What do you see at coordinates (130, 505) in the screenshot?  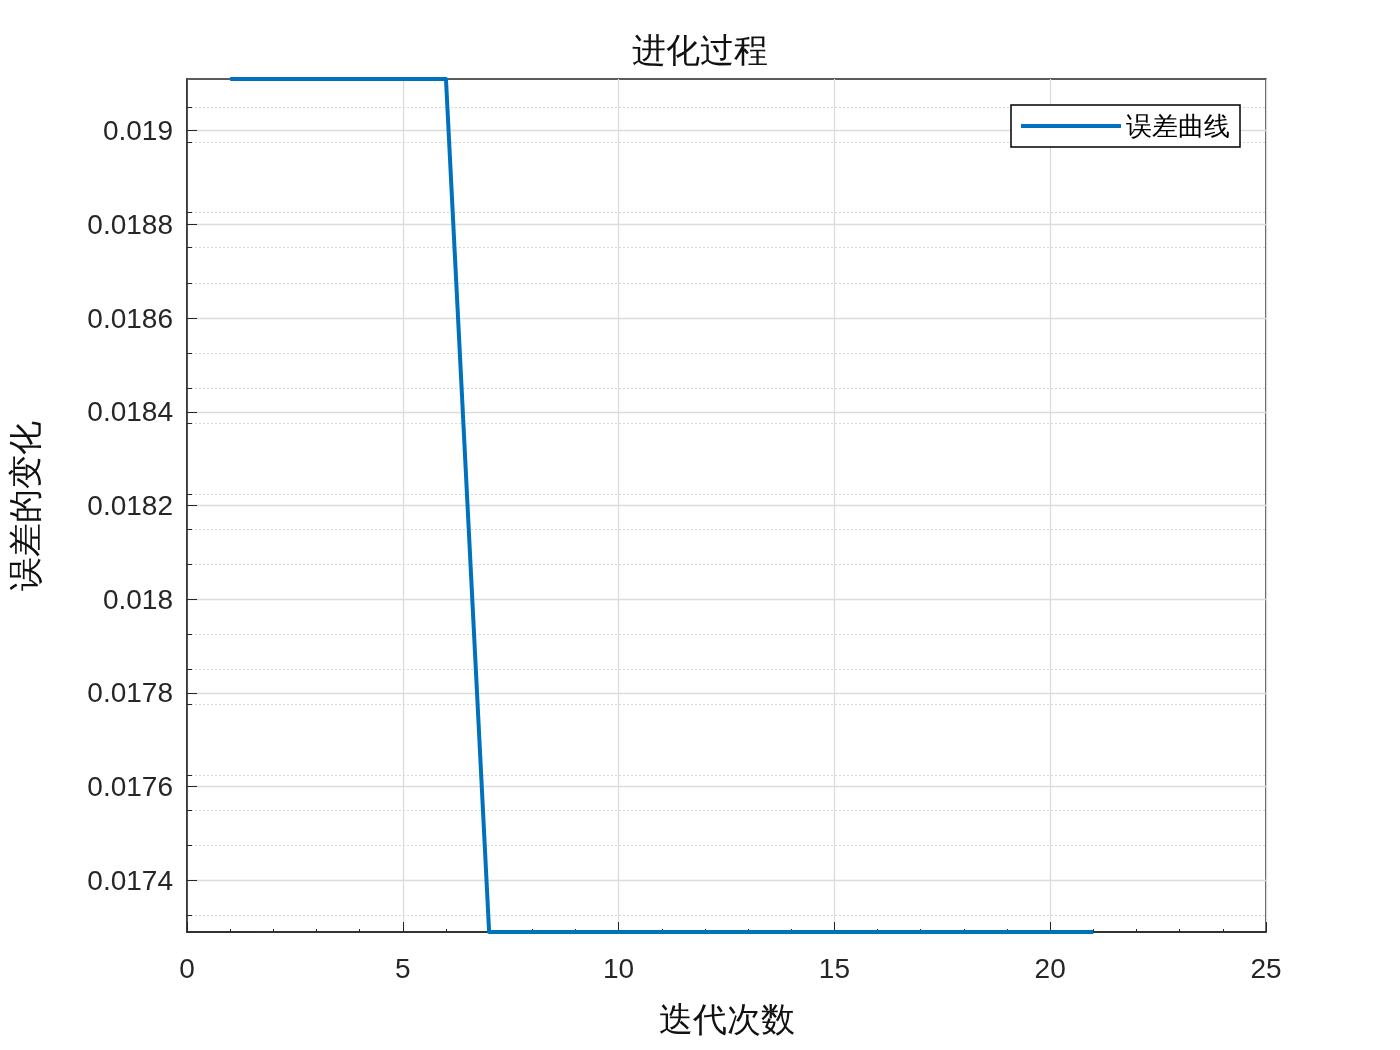 I see `y-tick-label: 0.0182` at bounding box center [130, 505].